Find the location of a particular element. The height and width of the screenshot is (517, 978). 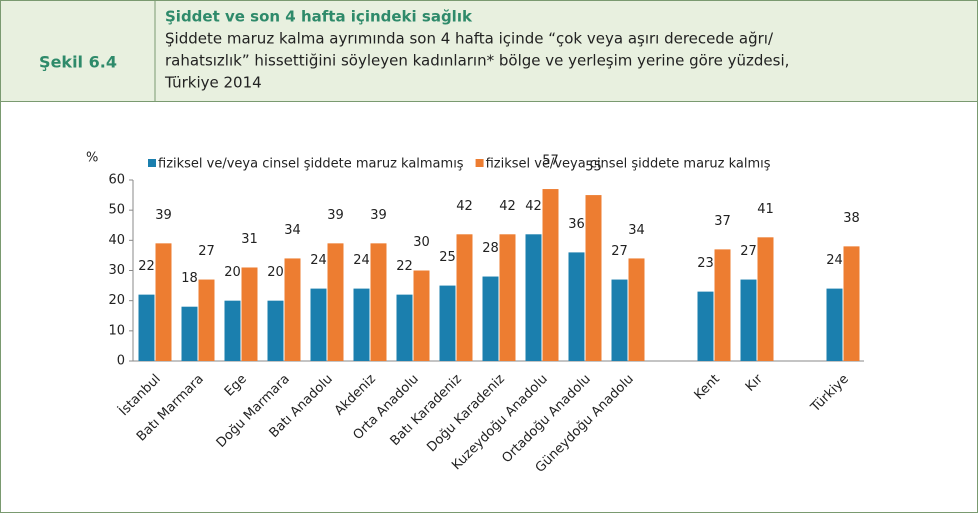

data-label: 28 is located at coordinates (490, 248).